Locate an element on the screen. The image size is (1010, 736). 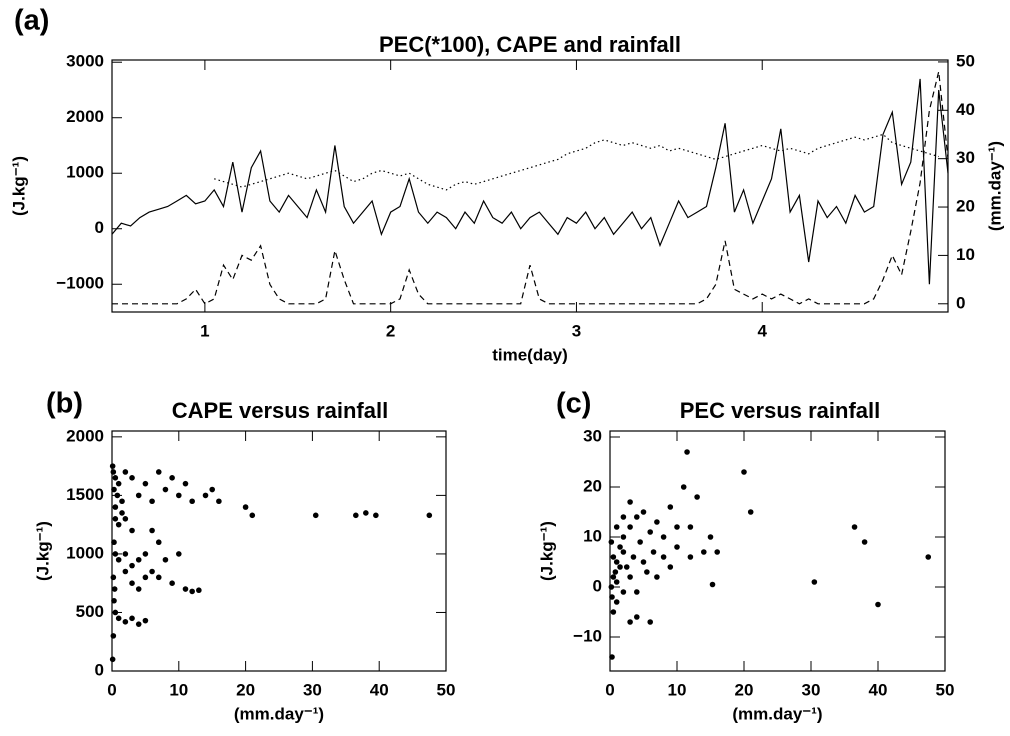
panel-label: (c) is located at coordinates (573, 404).